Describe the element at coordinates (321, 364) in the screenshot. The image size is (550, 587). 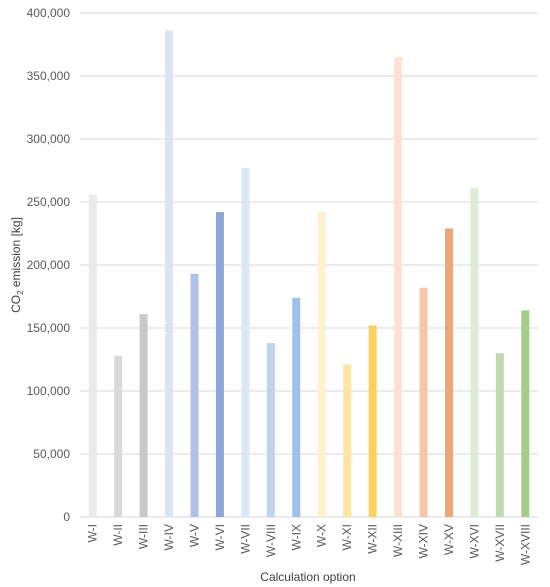
I see `bar-w-x` at that location.